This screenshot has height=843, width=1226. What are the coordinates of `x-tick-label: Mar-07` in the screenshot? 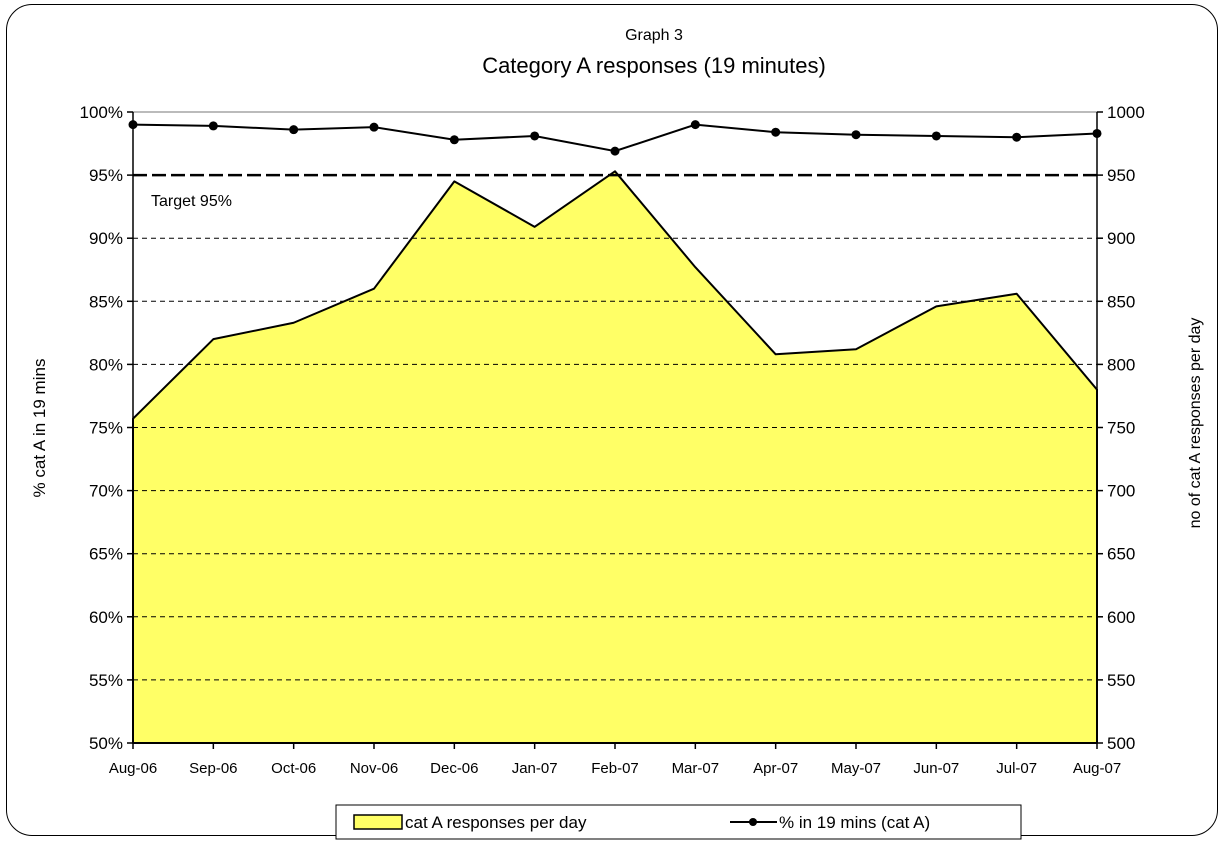 It's located at (696, 768).